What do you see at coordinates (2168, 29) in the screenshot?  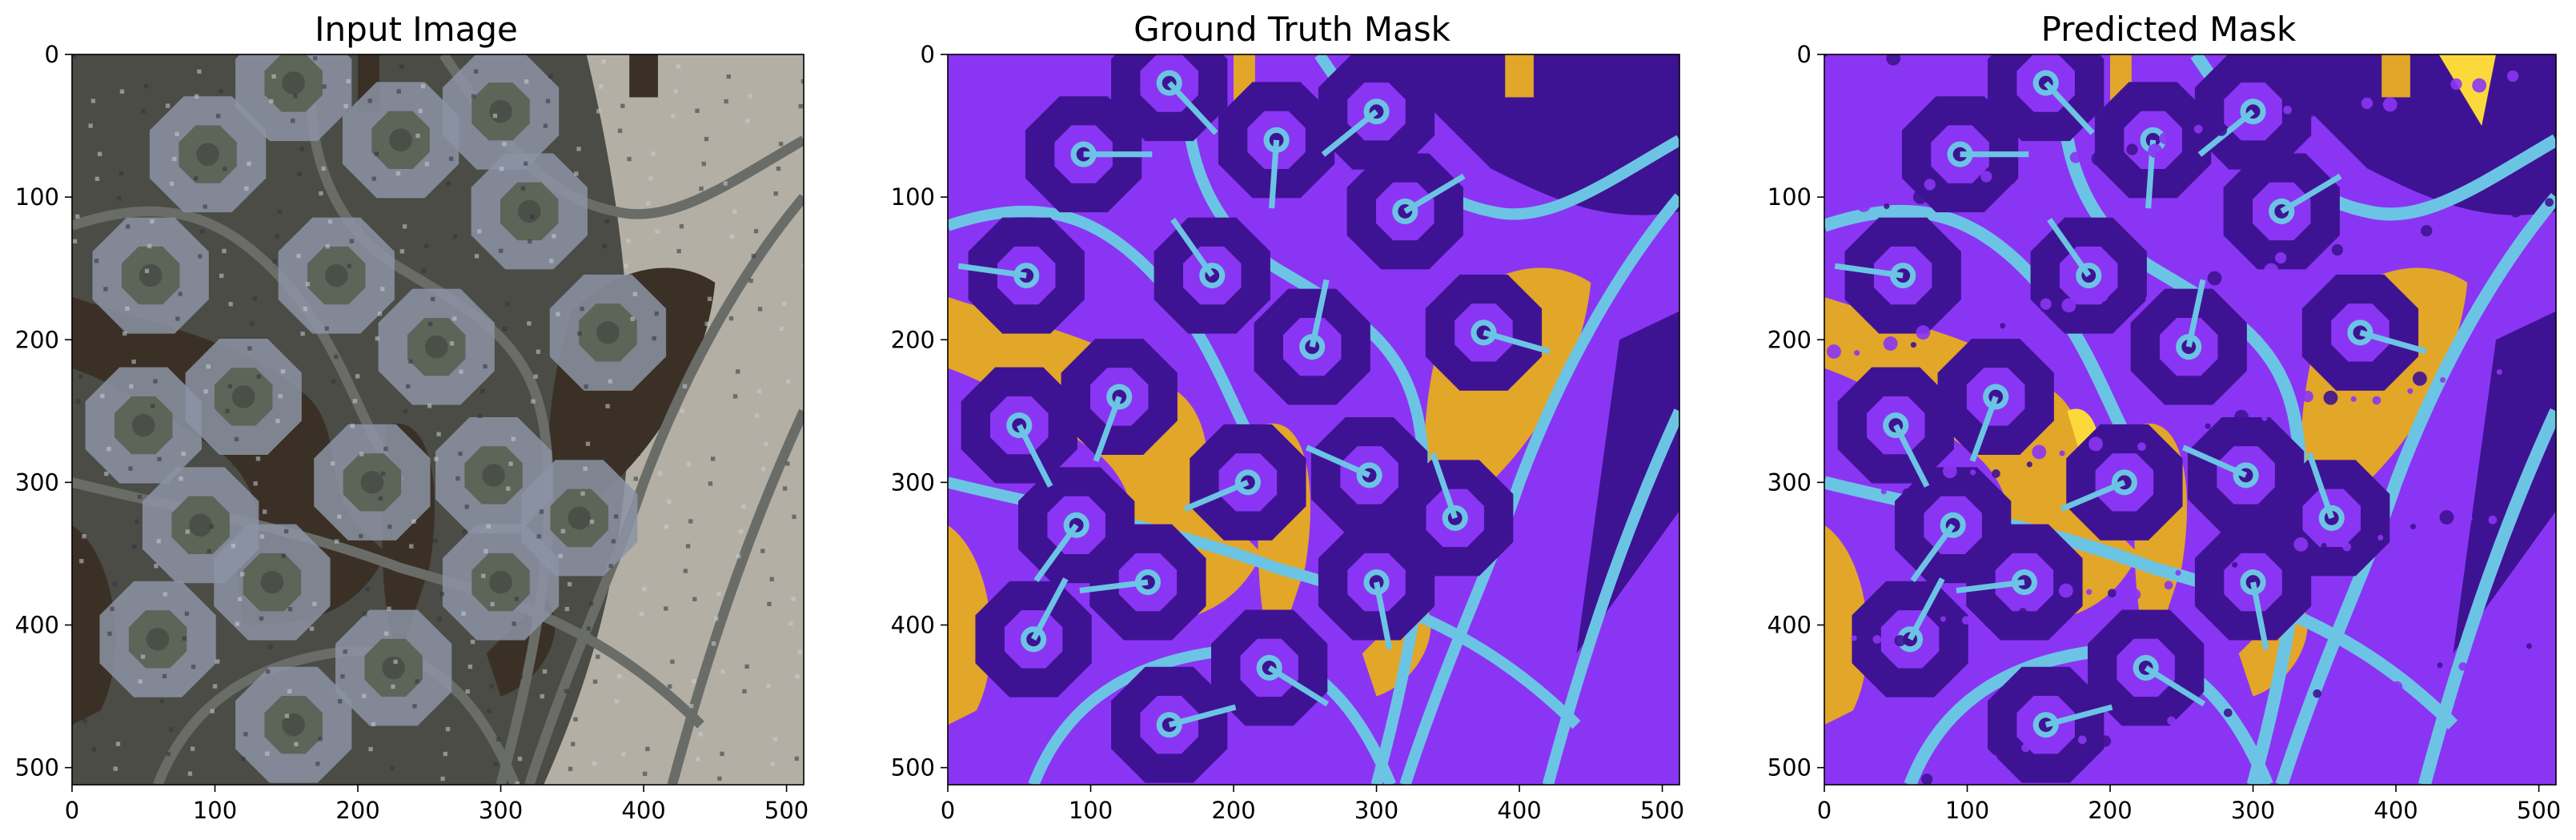 I see `panel-title: Predicted Mask` at bounding box center [2168, 29].